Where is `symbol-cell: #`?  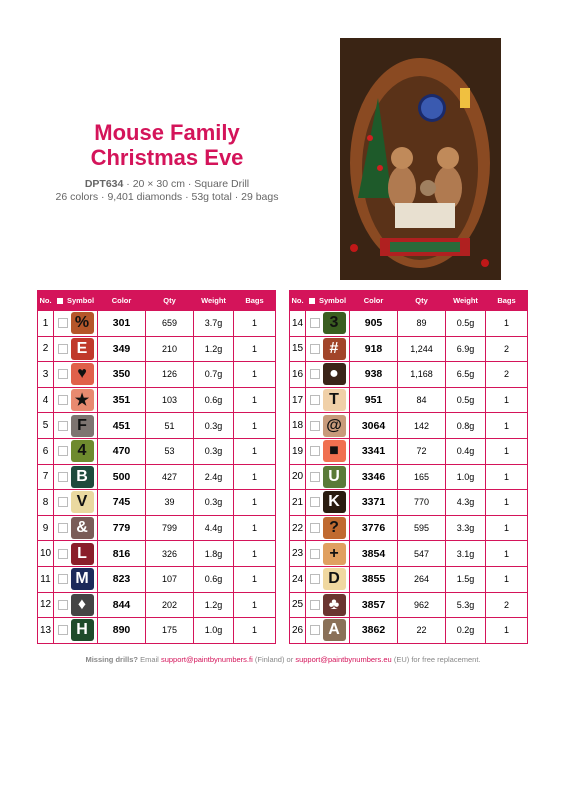 symbol-cell: # is located at coordinates (327, 349).